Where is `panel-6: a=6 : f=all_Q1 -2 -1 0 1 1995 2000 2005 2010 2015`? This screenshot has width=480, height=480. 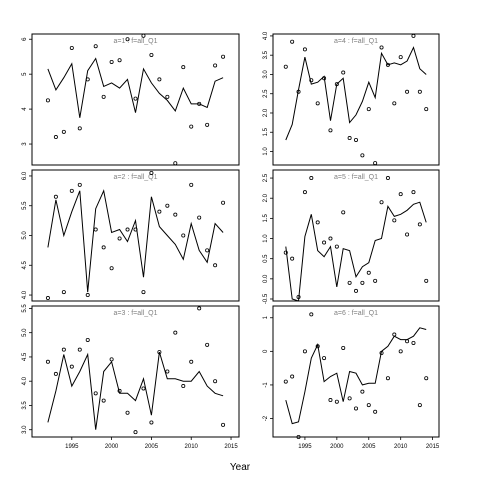
panel-6: a=6 : f=all_Q1 -2 -1 0 1 1995 2000 2005 2010 2015 is located at coordinates (351, 377).